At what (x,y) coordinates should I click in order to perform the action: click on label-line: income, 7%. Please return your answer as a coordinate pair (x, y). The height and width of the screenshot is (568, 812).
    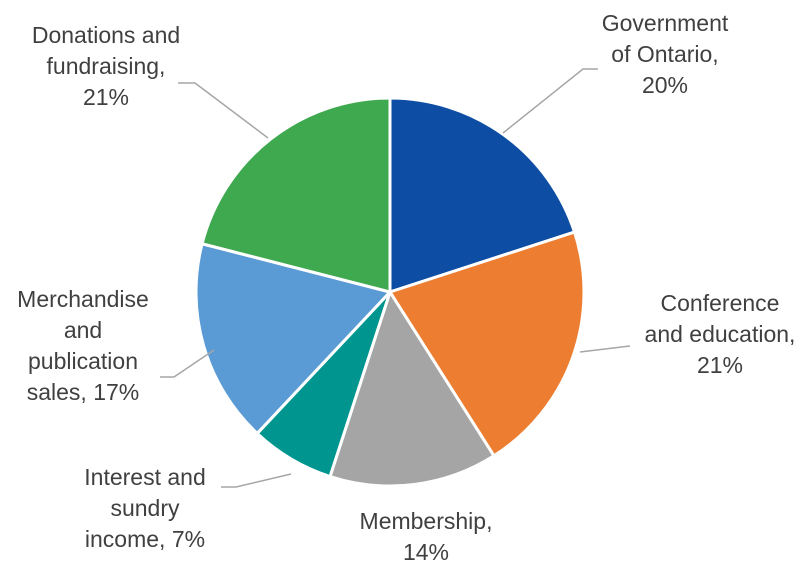
    Looking at the image, I should click on (145, 539).